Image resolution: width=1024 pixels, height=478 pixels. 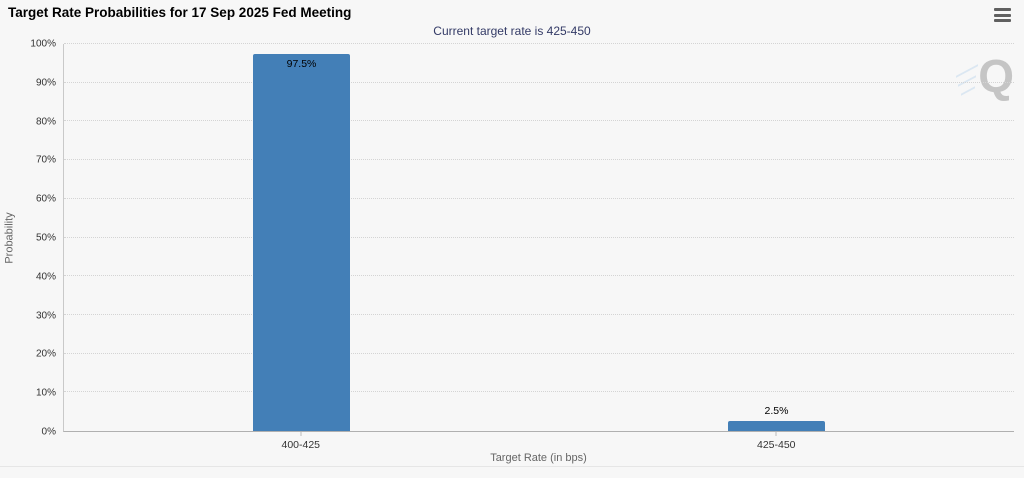 I want to click on quikstrike-q-watermark: Q, so click(x=986, y=77).